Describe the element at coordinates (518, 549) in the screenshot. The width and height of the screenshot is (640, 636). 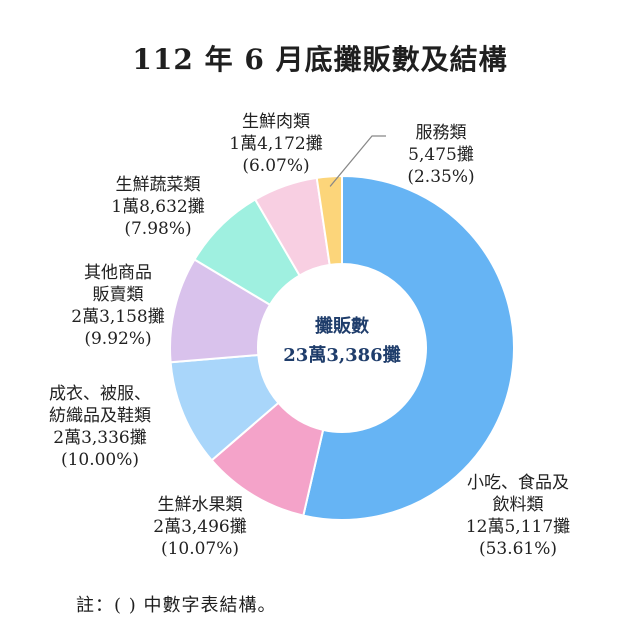
I see `slice-label-0: (53.61%)` at that location.